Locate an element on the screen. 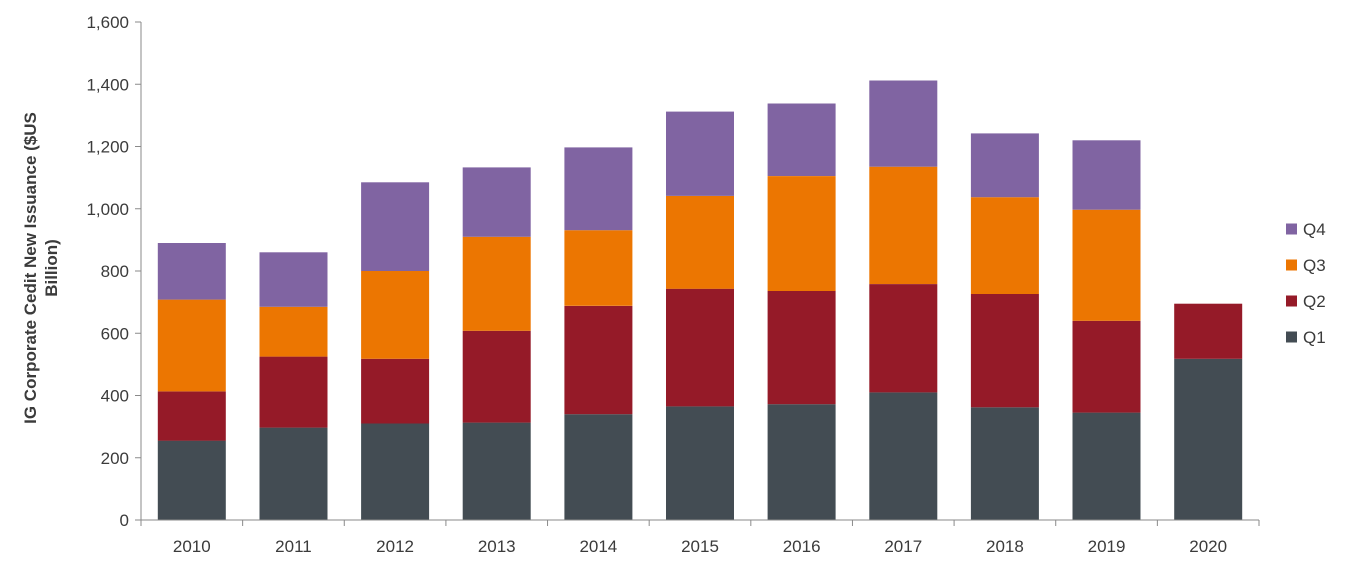 This screenshot has height=580, width=1350. x-tick-label-2020: 2020 is located at coordinates (1208, 546).